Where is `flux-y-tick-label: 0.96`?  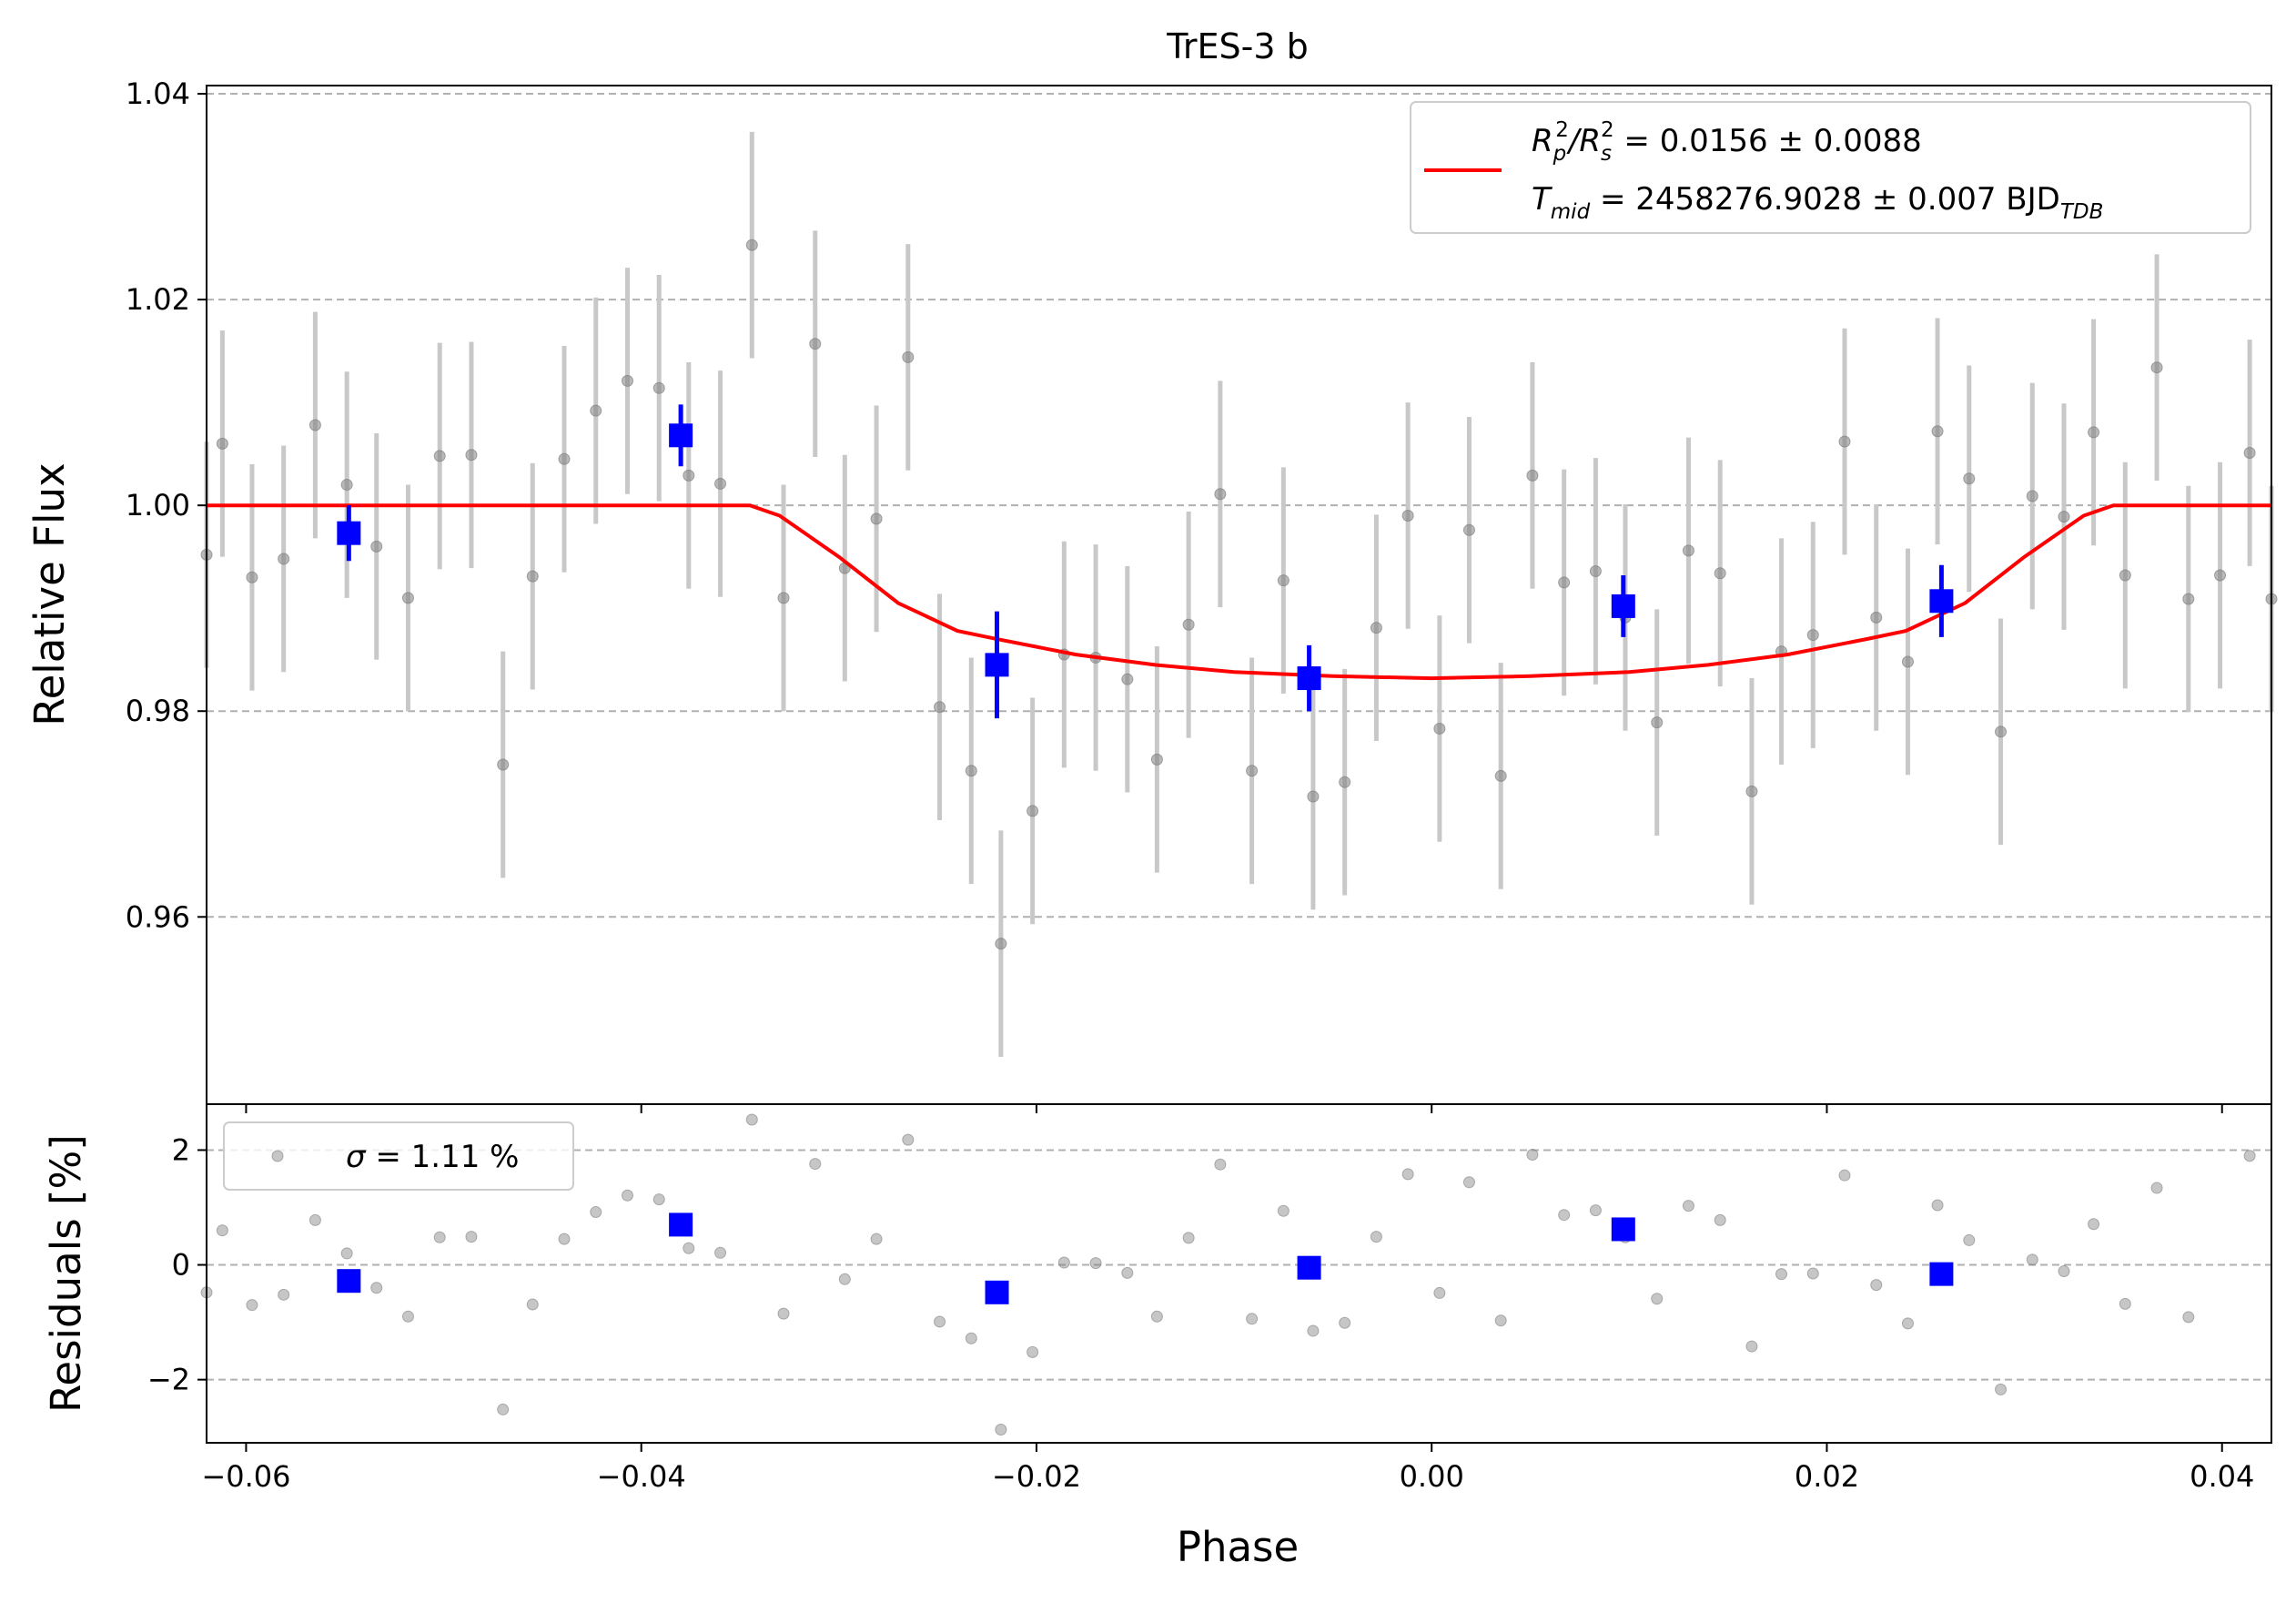
flux-y-tick-label: 0.96 is located at coordinates (158, 916).